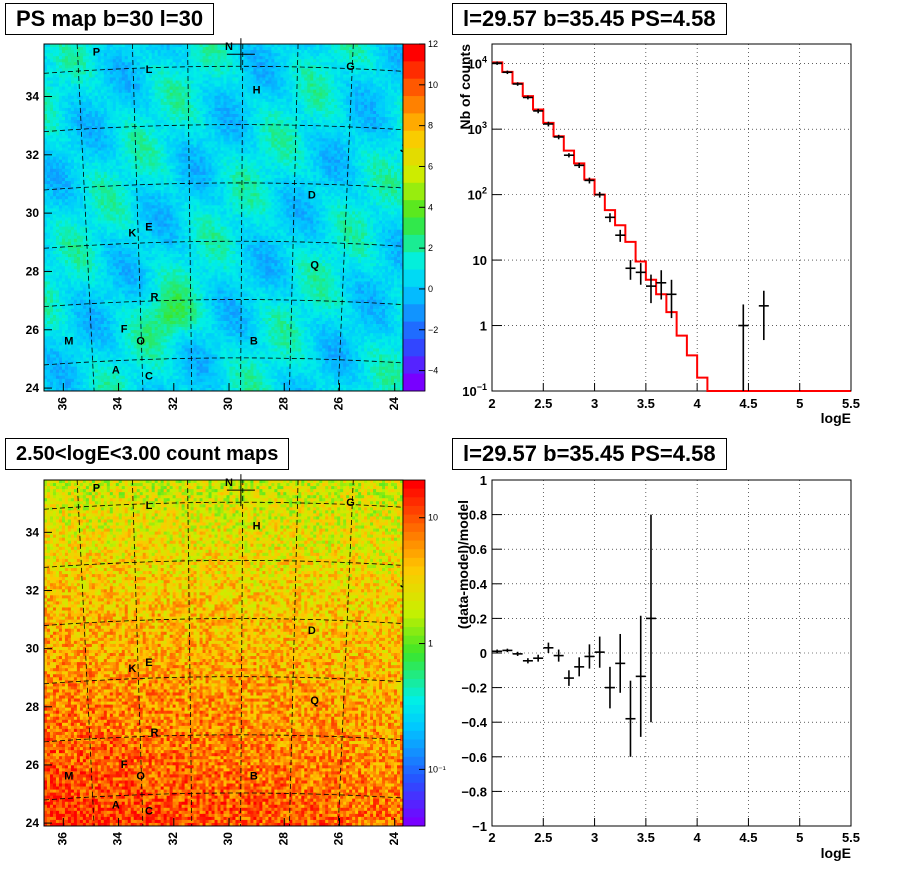 The height and width of the screenshot is (871, 898). I want to click on residual-title: l=29.57 b=35.45 PS=4.58, so click(589, 454).